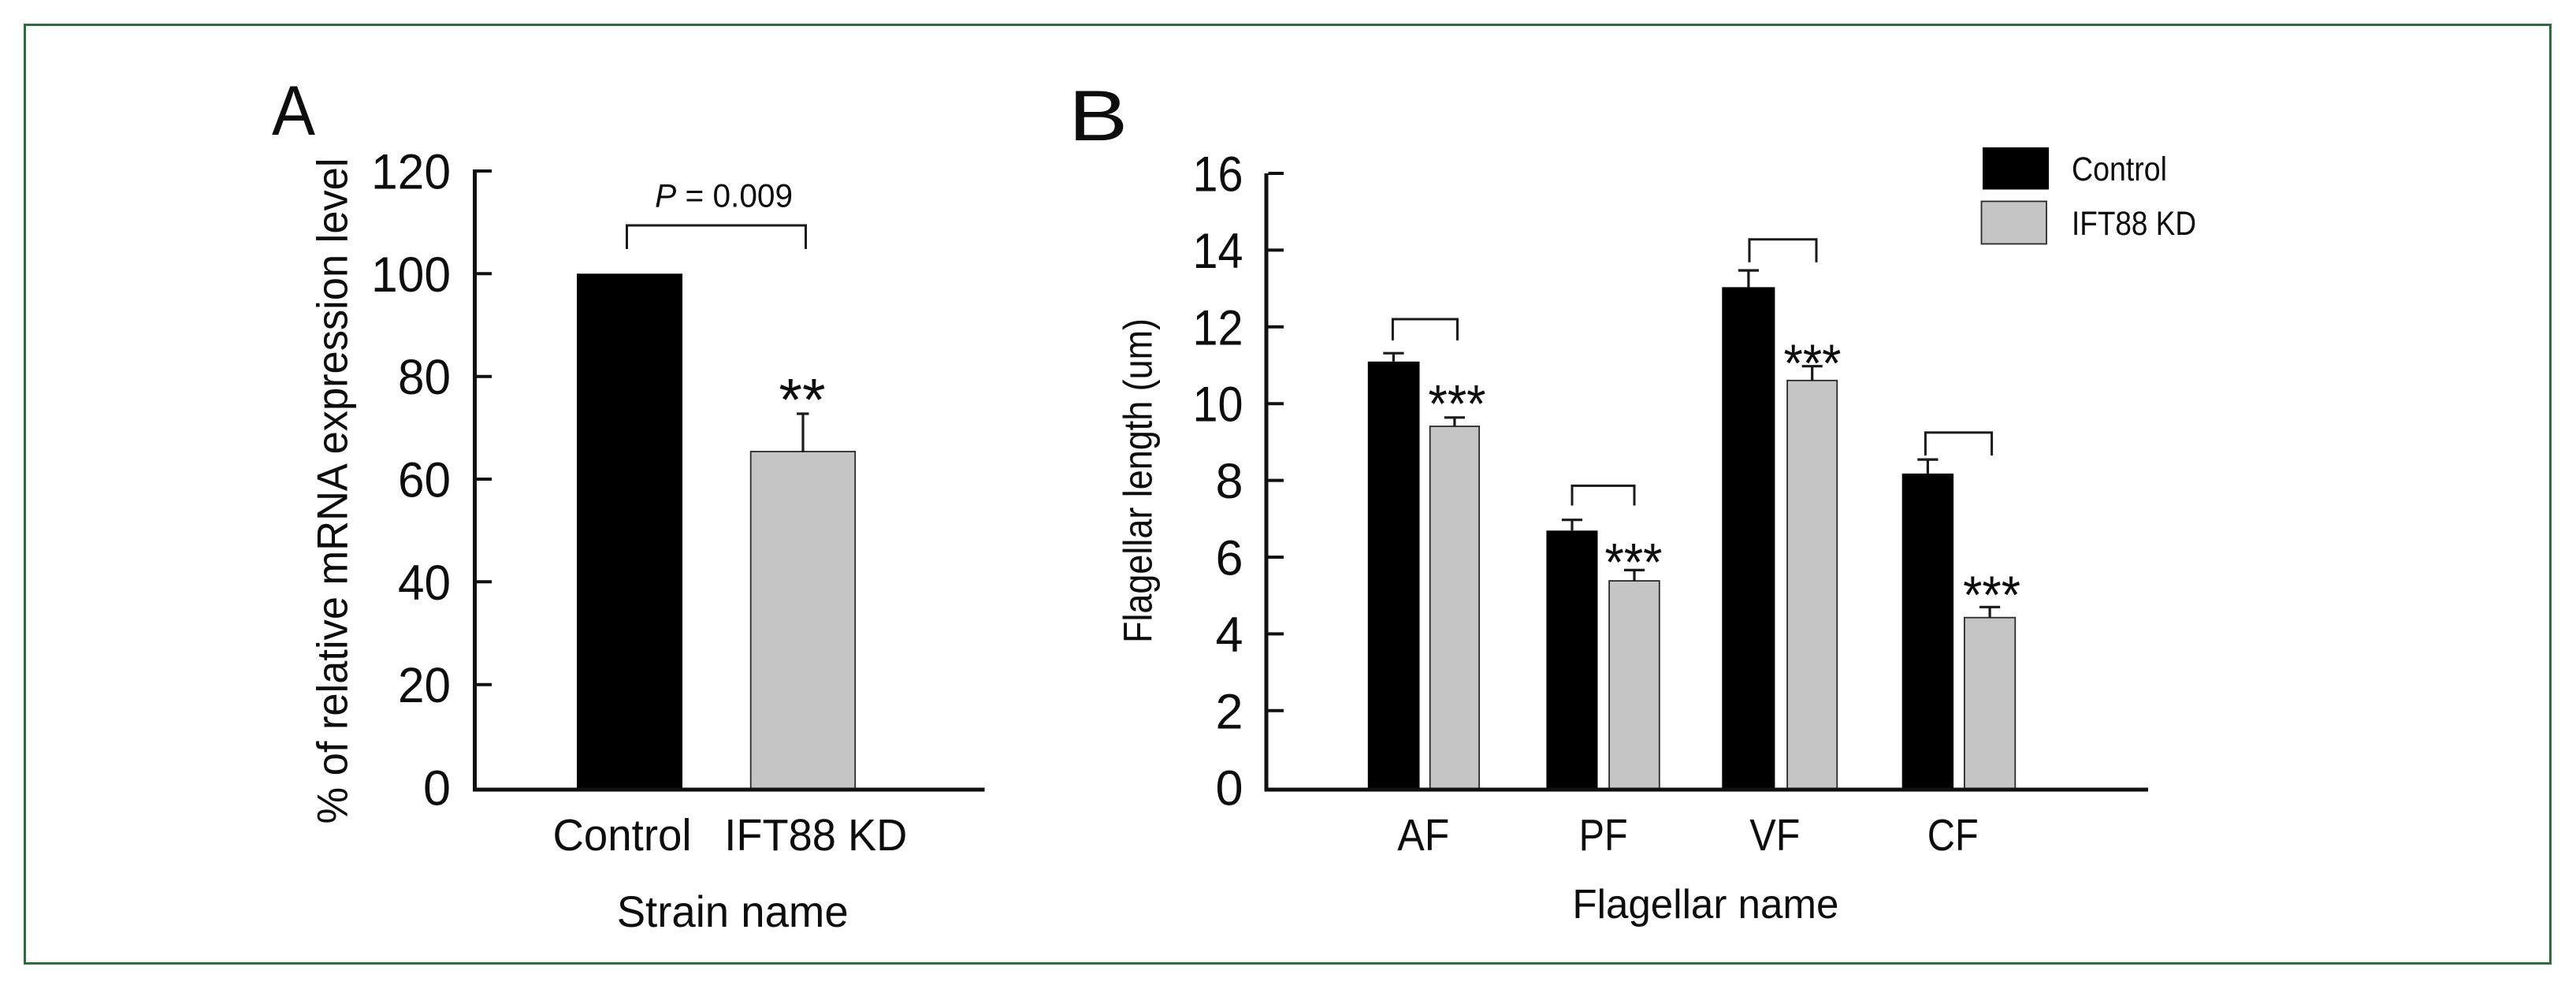 The image size is (2576, 989). I want to click on svg-text: 2, so click(1229, 711).